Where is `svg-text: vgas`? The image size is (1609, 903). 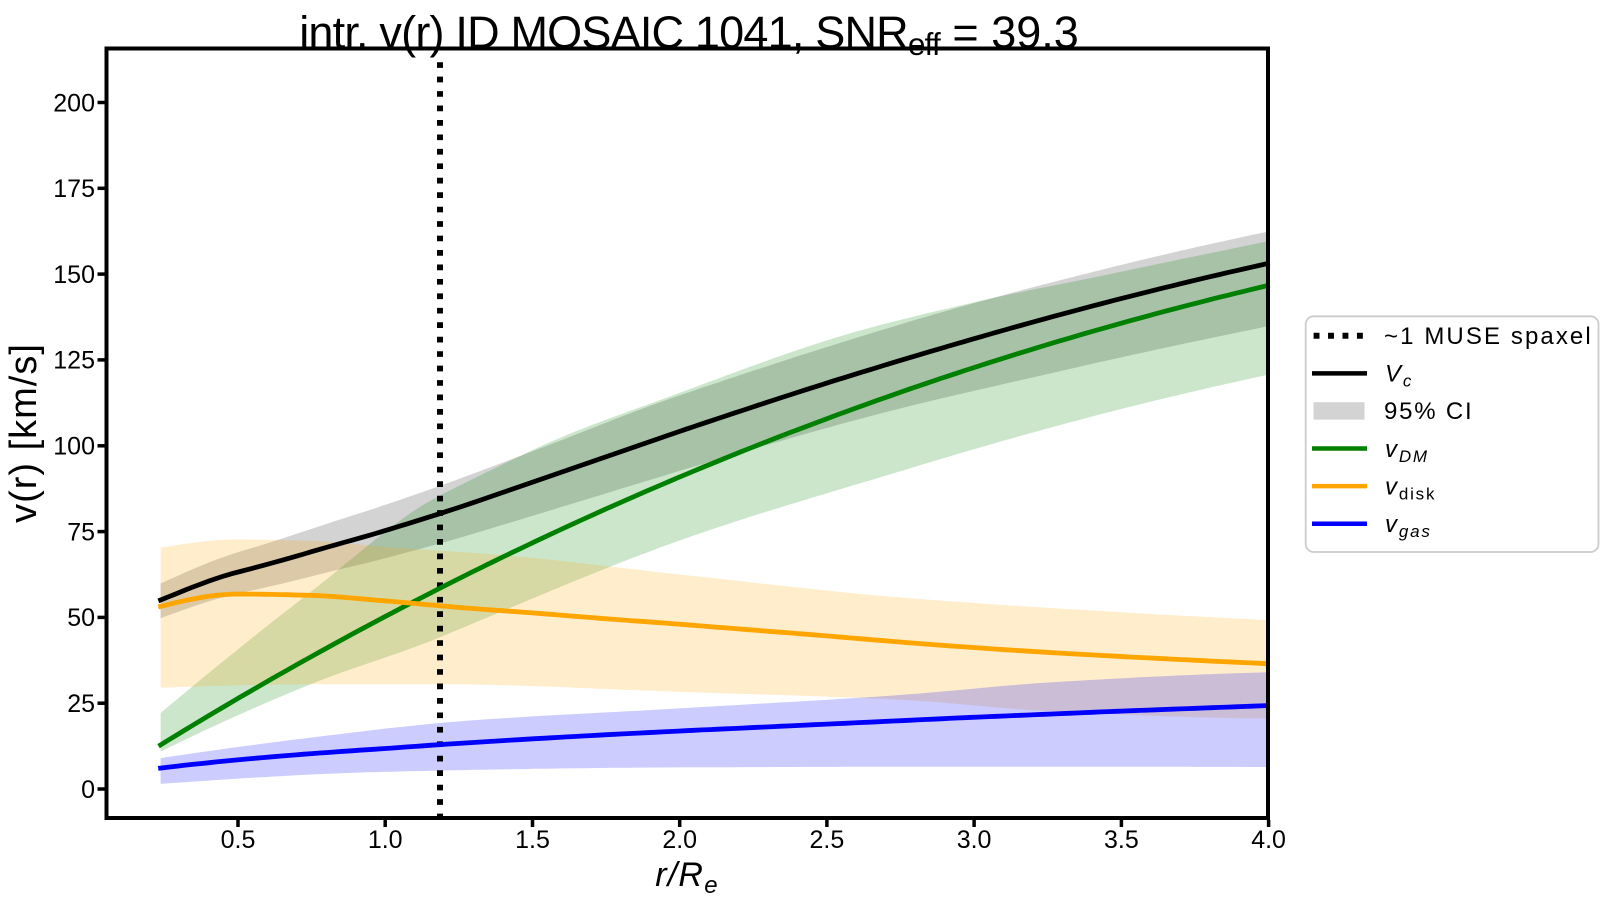
svg-text: vgas is located at coordinates (1408, 526).